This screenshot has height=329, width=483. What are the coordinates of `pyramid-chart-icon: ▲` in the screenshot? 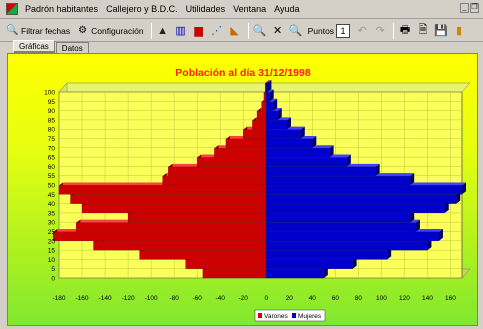 It's located at (163, 30).